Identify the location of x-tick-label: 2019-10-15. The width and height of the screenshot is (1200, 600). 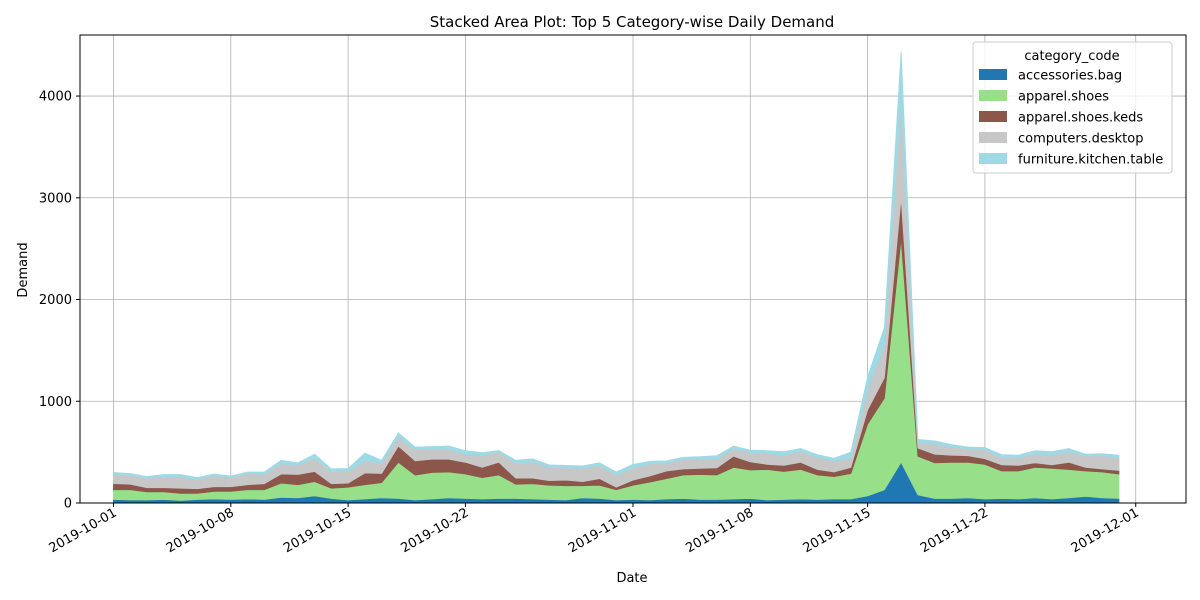
(317, 530).